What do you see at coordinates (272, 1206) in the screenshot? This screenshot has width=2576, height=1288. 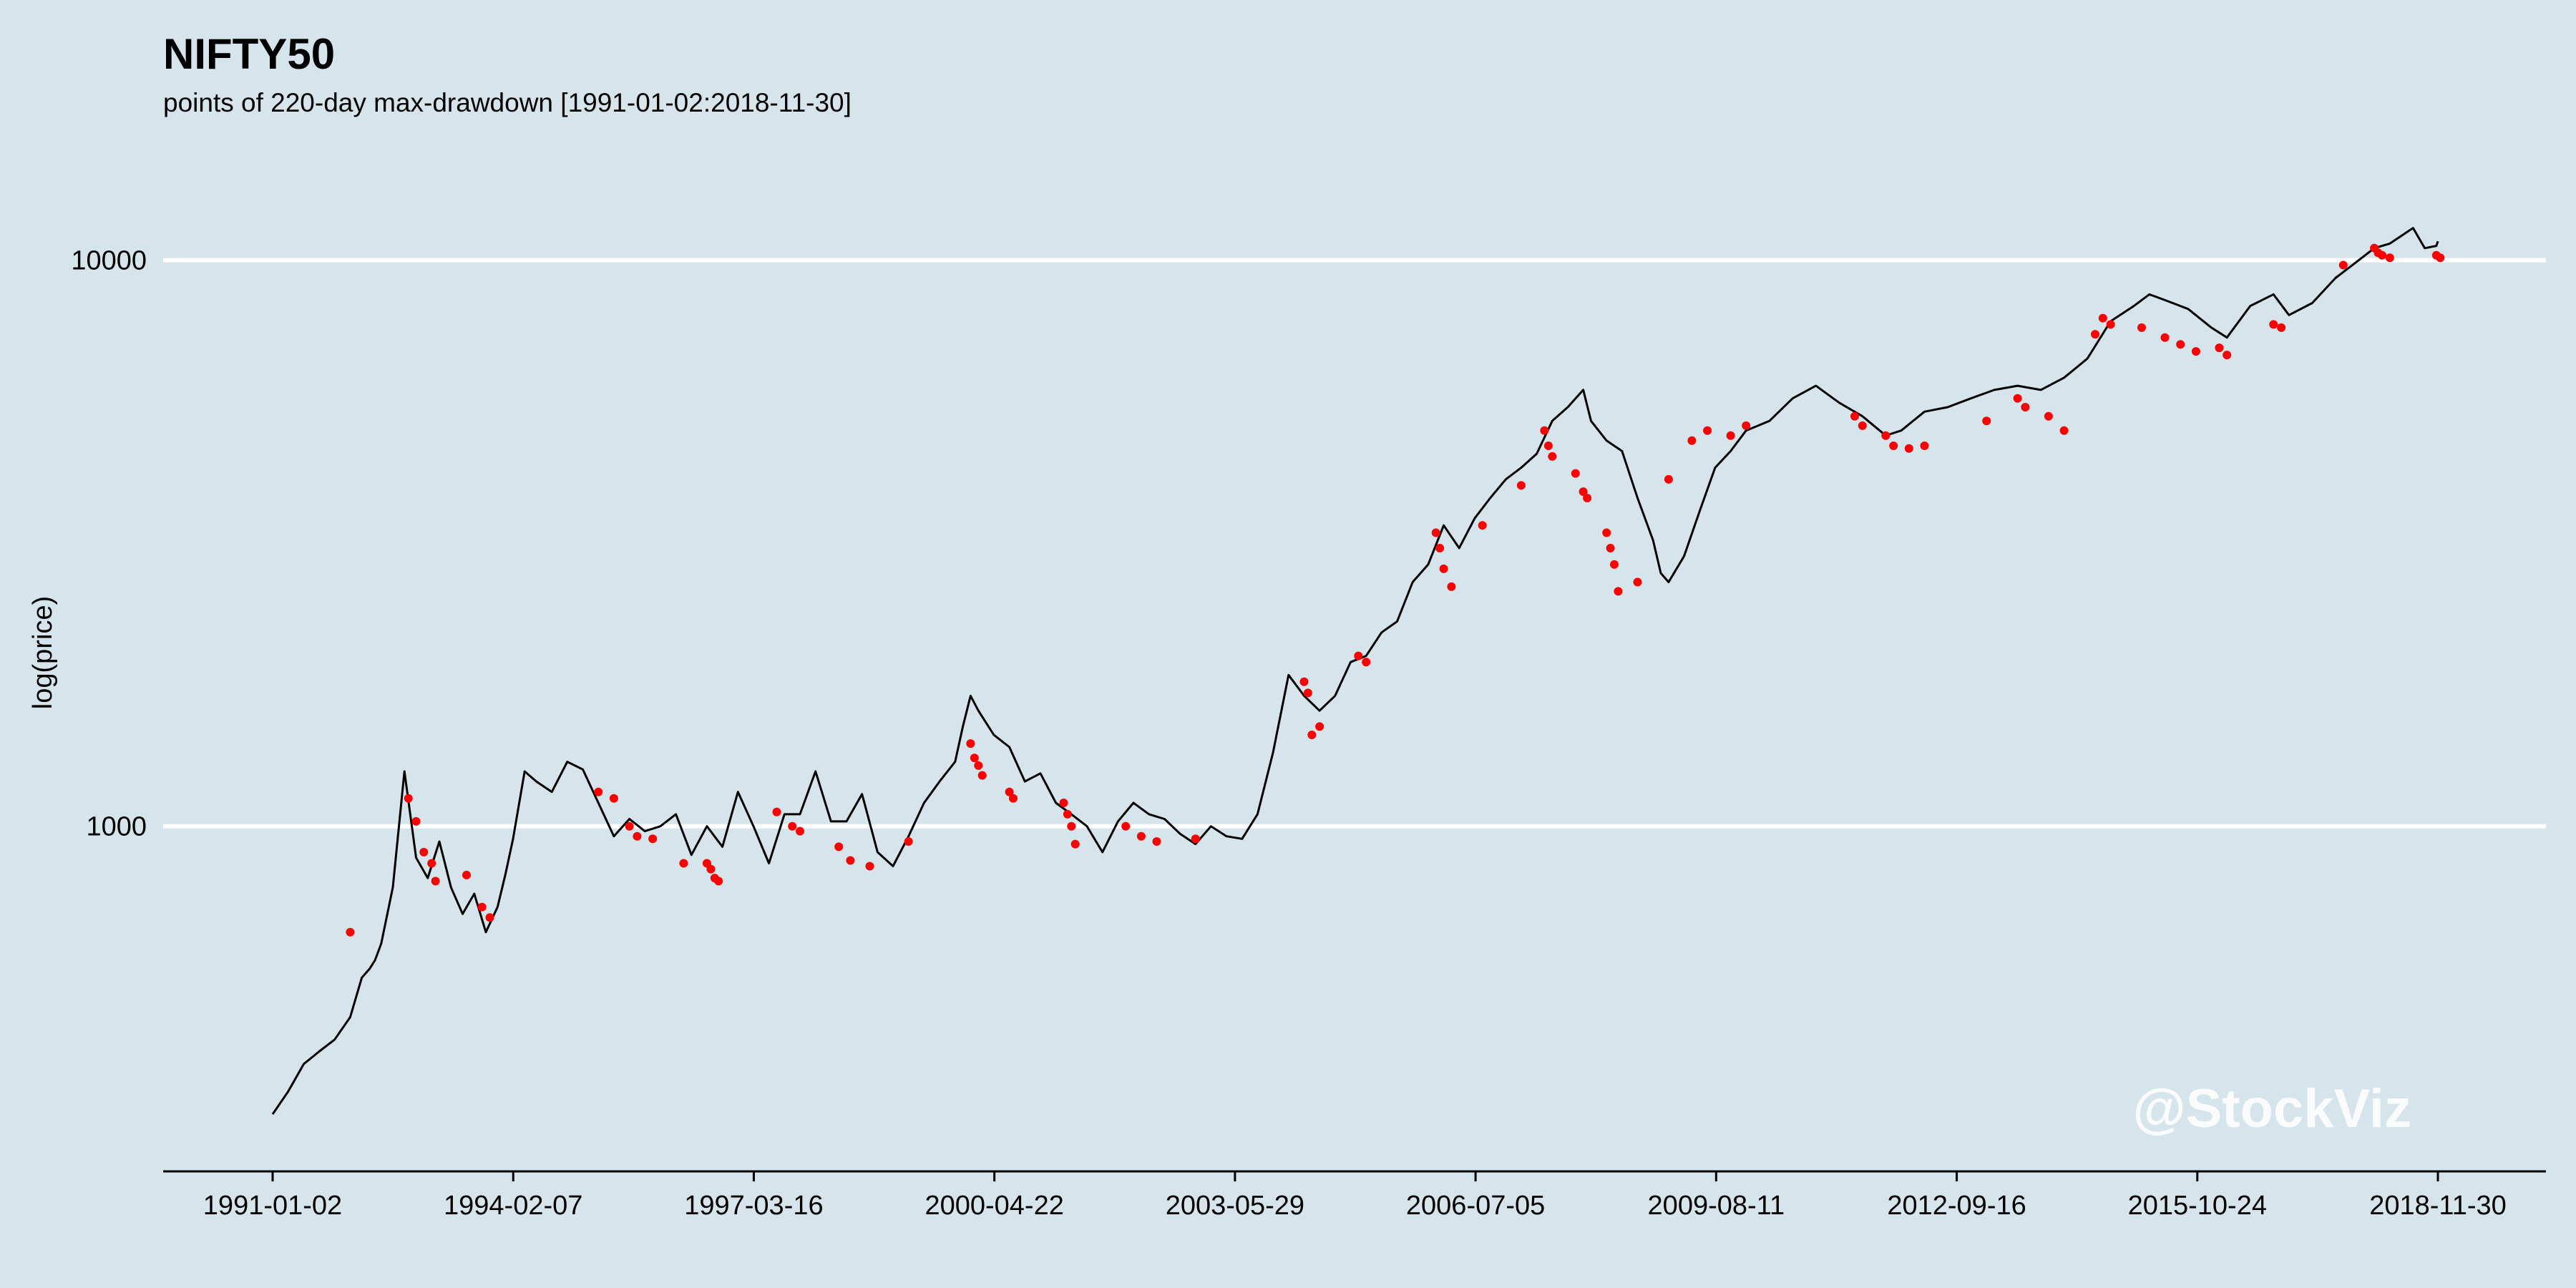 I see `x-tick-label: 1991-01-02` at bounding box center [272, 1206].